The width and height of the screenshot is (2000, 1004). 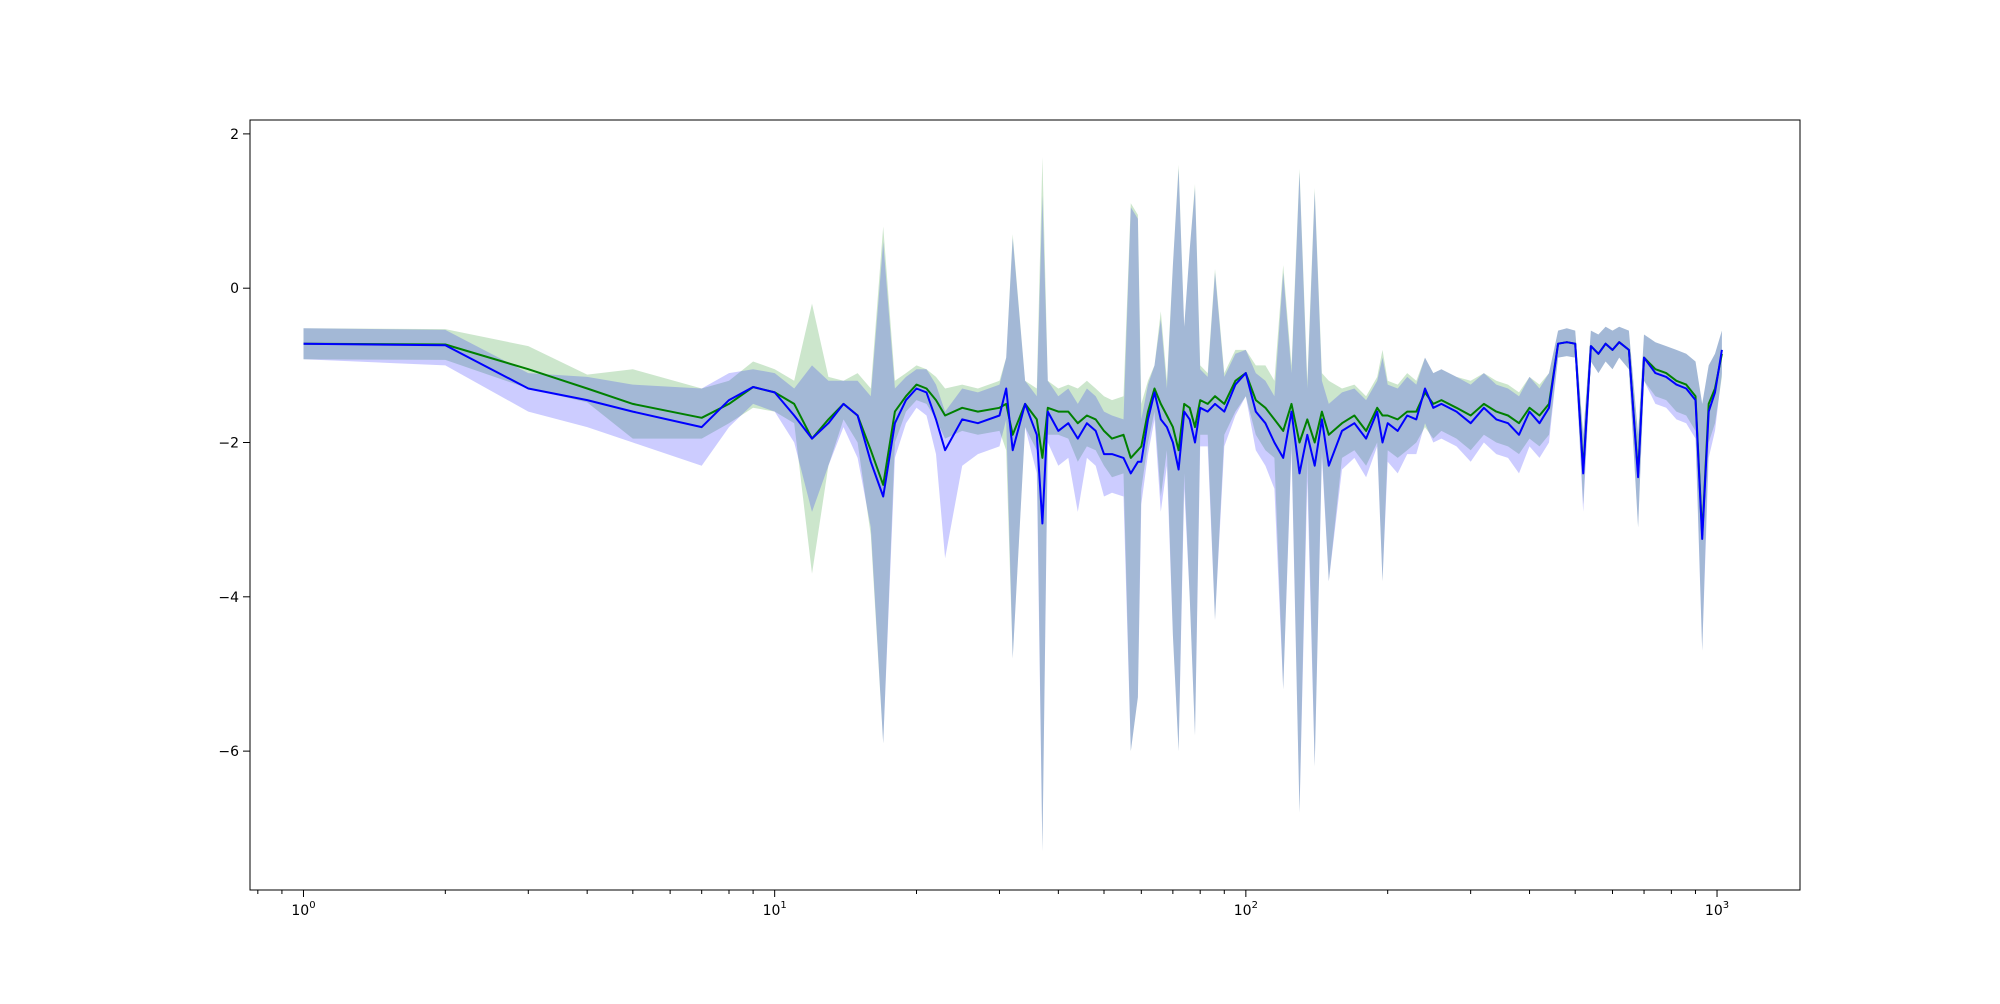 What do you see at coordinates (228, 598) in the screenshot?
I see `y-tick-label: −4` at bounding box center [228, 598].